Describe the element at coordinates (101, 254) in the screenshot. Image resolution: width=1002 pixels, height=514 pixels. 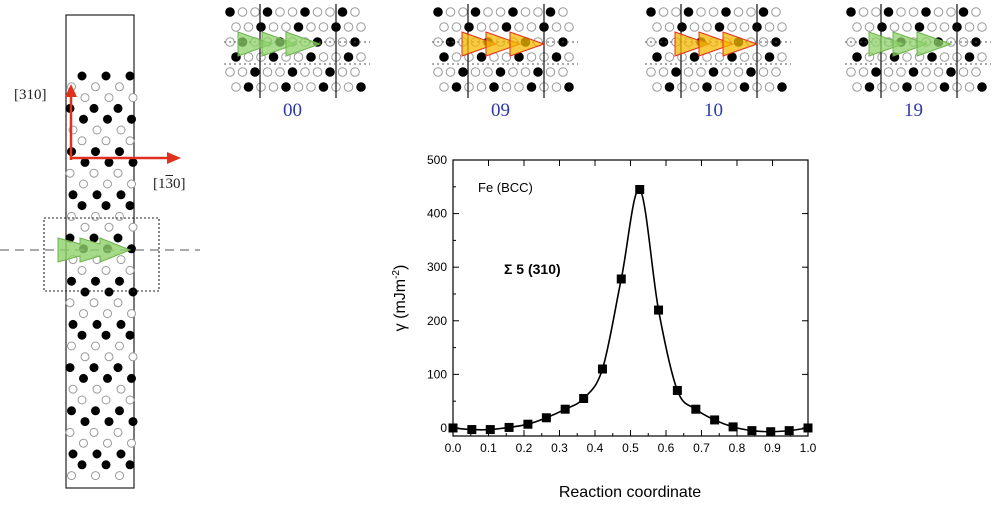
I see `zoom-box` at that location.